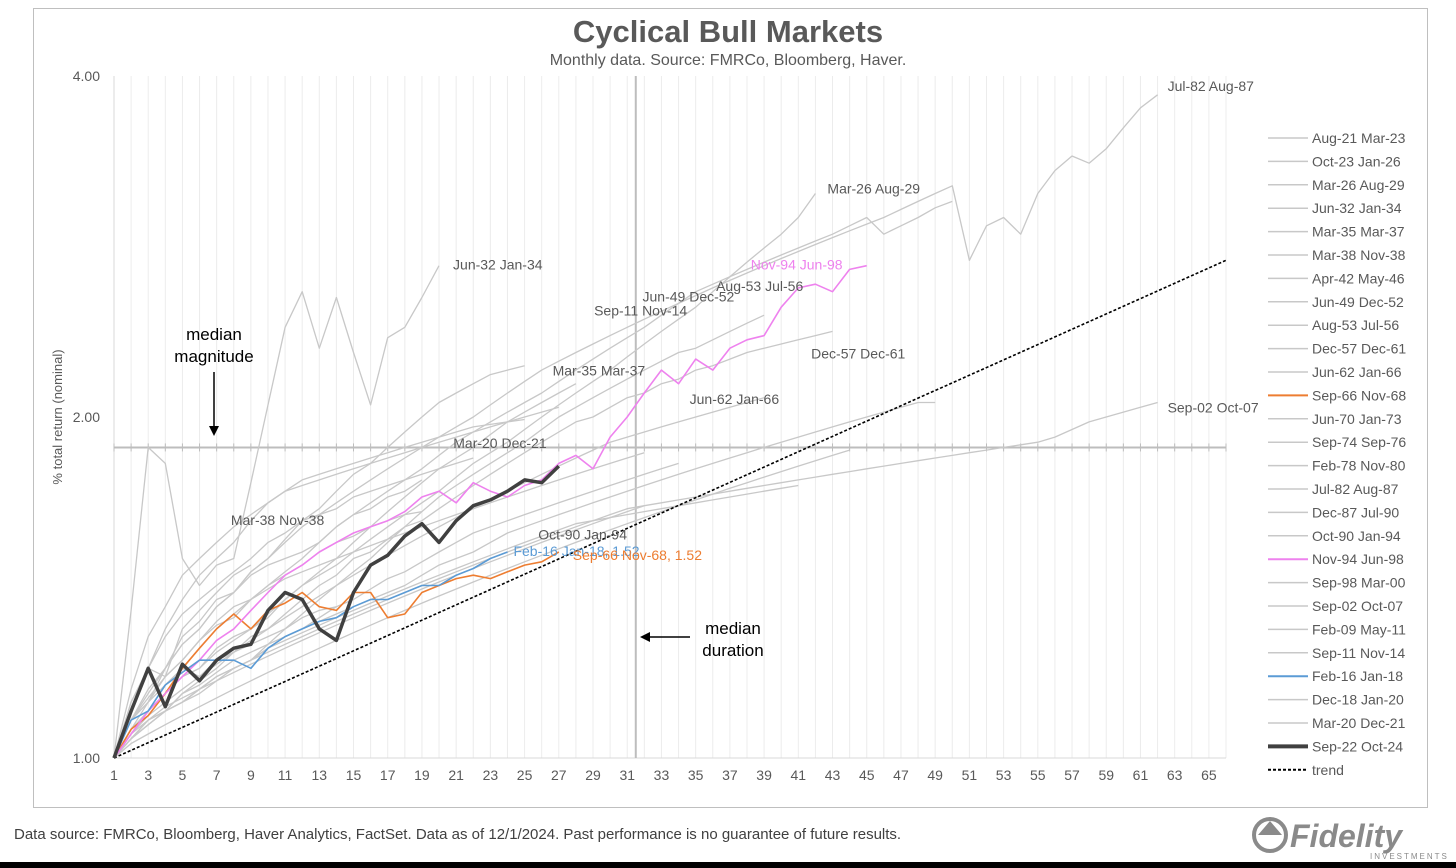 This screenshot has height=868, width=1456. I want to click on data-label: Jun-62 Jan-66, so click(735, 399).